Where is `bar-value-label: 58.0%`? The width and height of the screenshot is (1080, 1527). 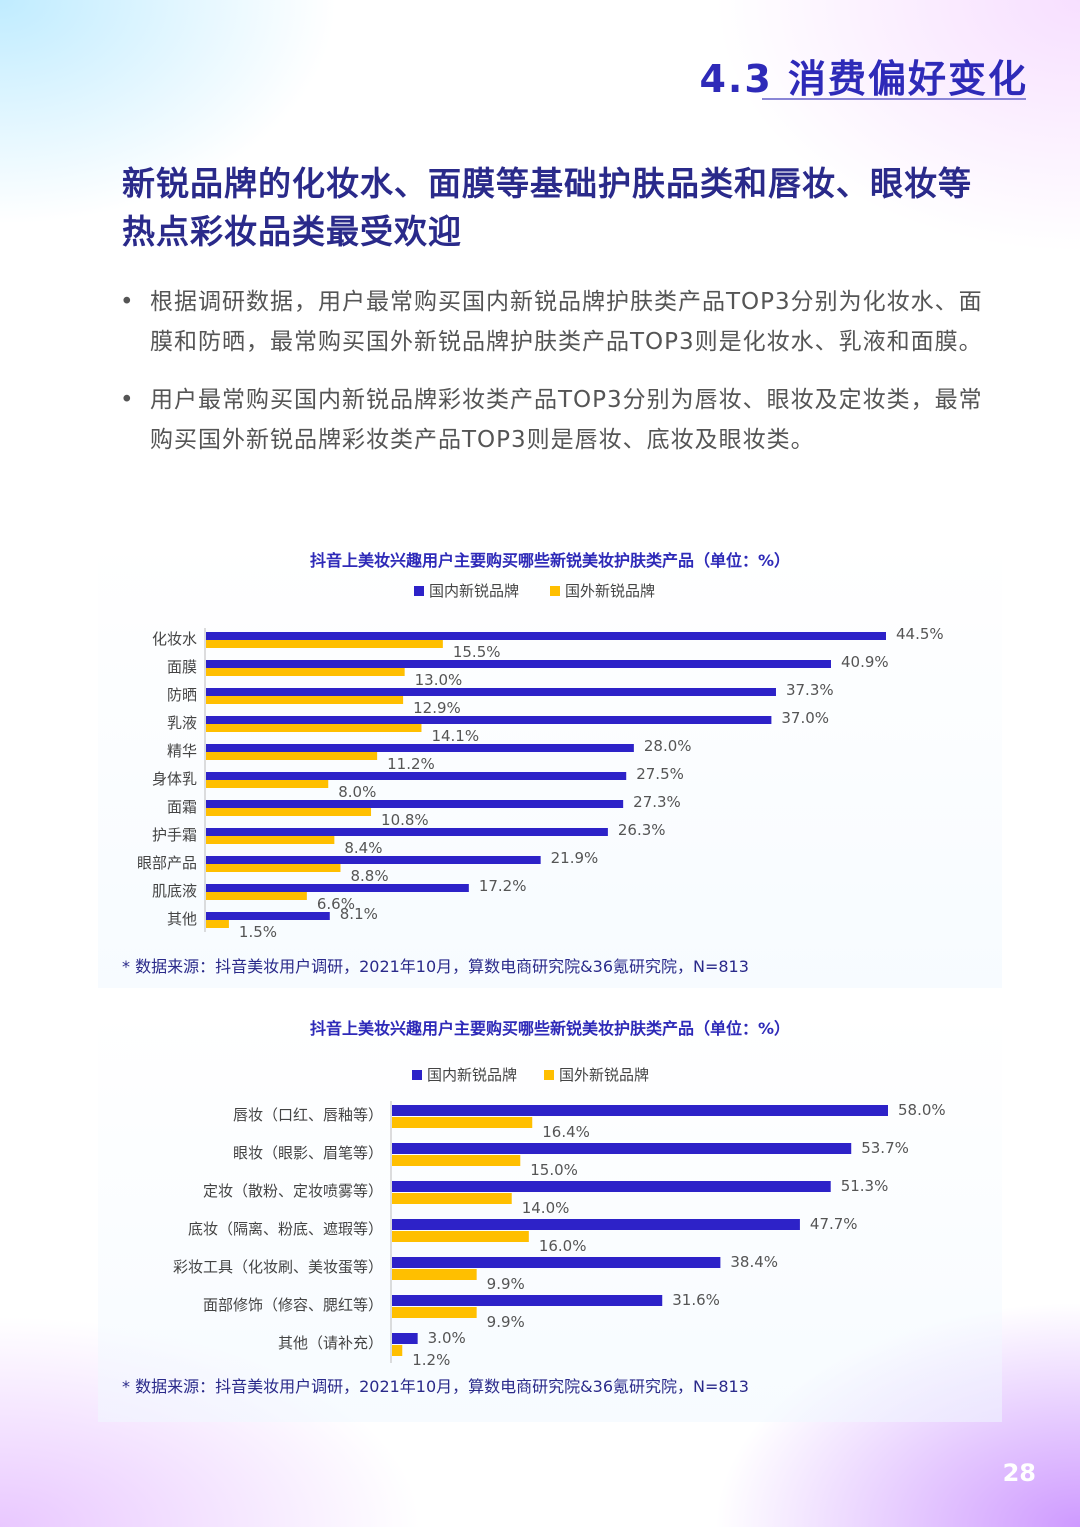
bar-value-label: 58.0% is located at coordinates (922, 1110).